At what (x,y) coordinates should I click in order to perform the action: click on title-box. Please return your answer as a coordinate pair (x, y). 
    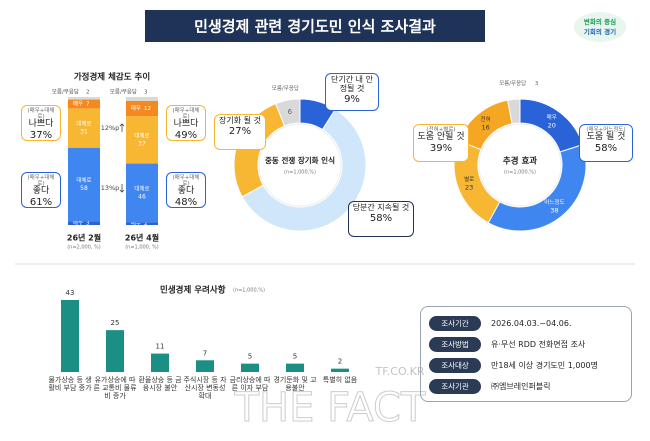
    Looking at the image, I should click on (315, 26).